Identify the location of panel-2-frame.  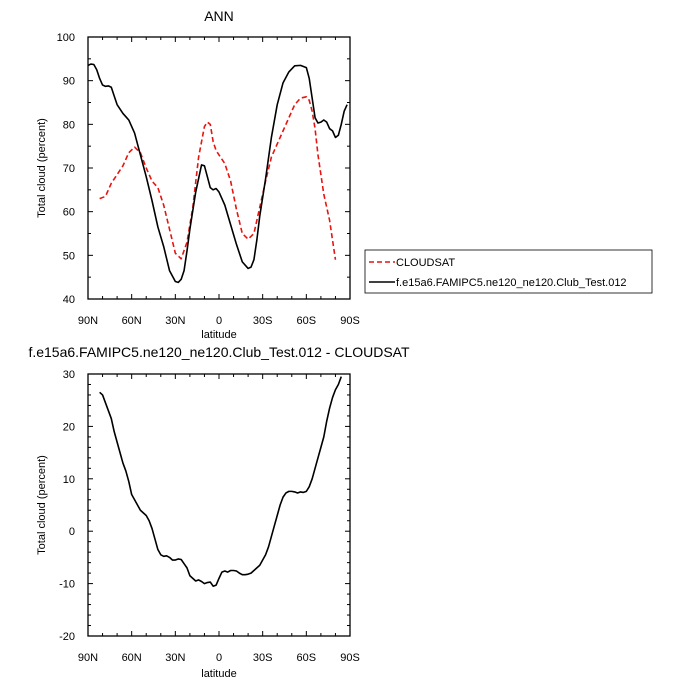
(219, 505).